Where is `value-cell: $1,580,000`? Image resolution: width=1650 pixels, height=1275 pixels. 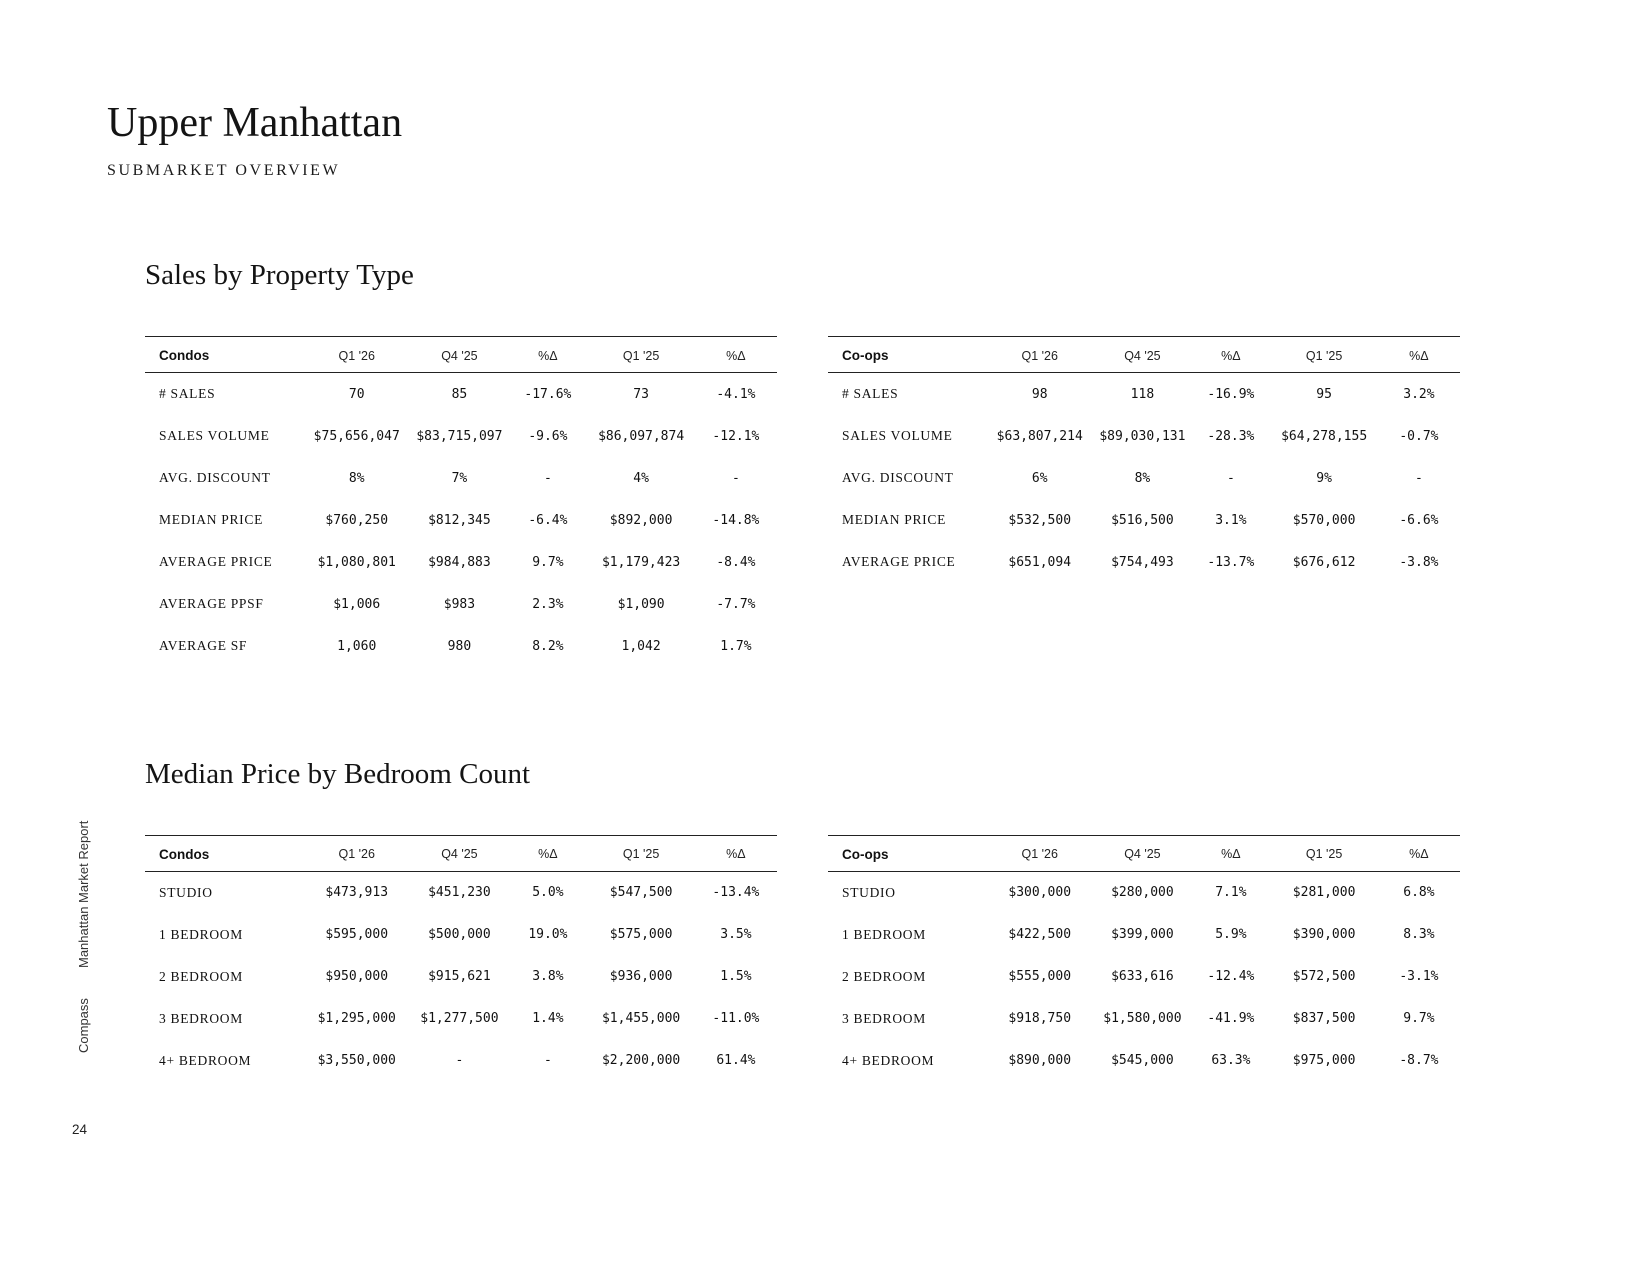 value-cell: $1,580,000 is located at coordinates (1142, 1019).